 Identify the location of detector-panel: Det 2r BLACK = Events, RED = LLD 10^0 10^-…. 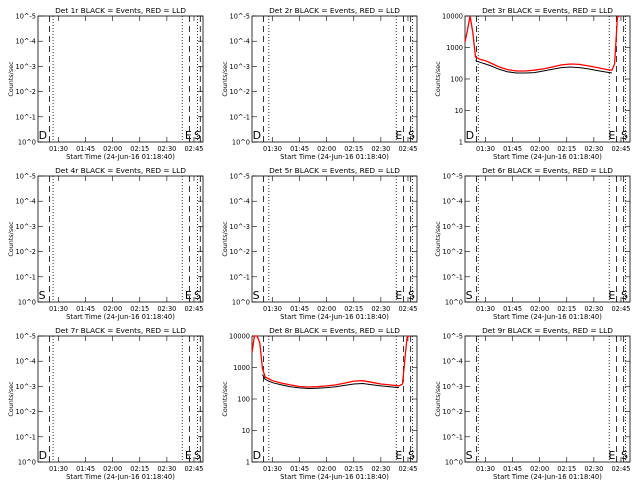
(319, 83).